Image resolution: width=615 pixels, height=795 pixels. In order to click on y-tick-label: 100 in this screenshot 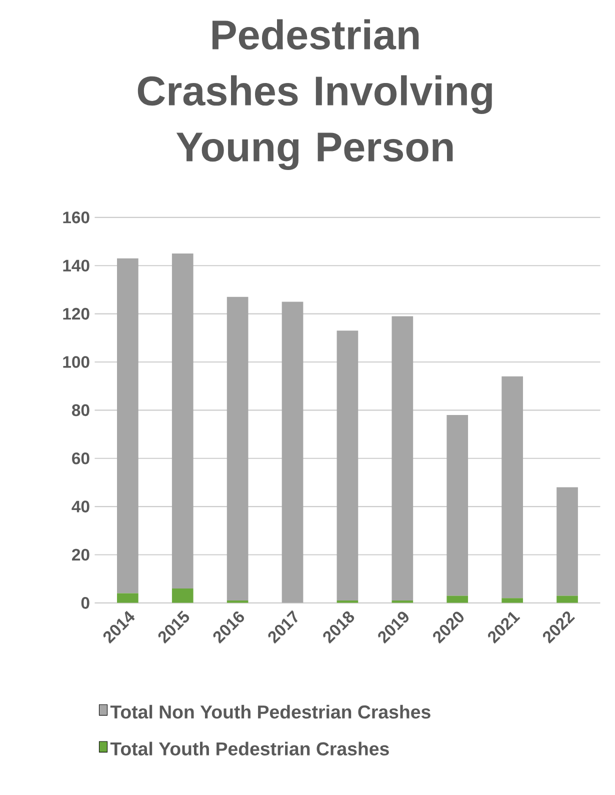, I will do `click(76, 362)`.